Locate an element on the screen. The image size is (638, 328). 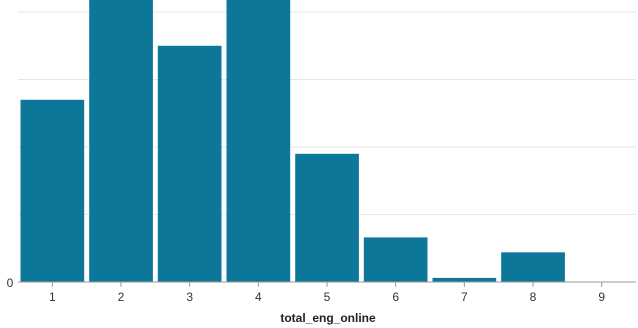
x-tick-label: 8 is located at coordinates (533, 297).